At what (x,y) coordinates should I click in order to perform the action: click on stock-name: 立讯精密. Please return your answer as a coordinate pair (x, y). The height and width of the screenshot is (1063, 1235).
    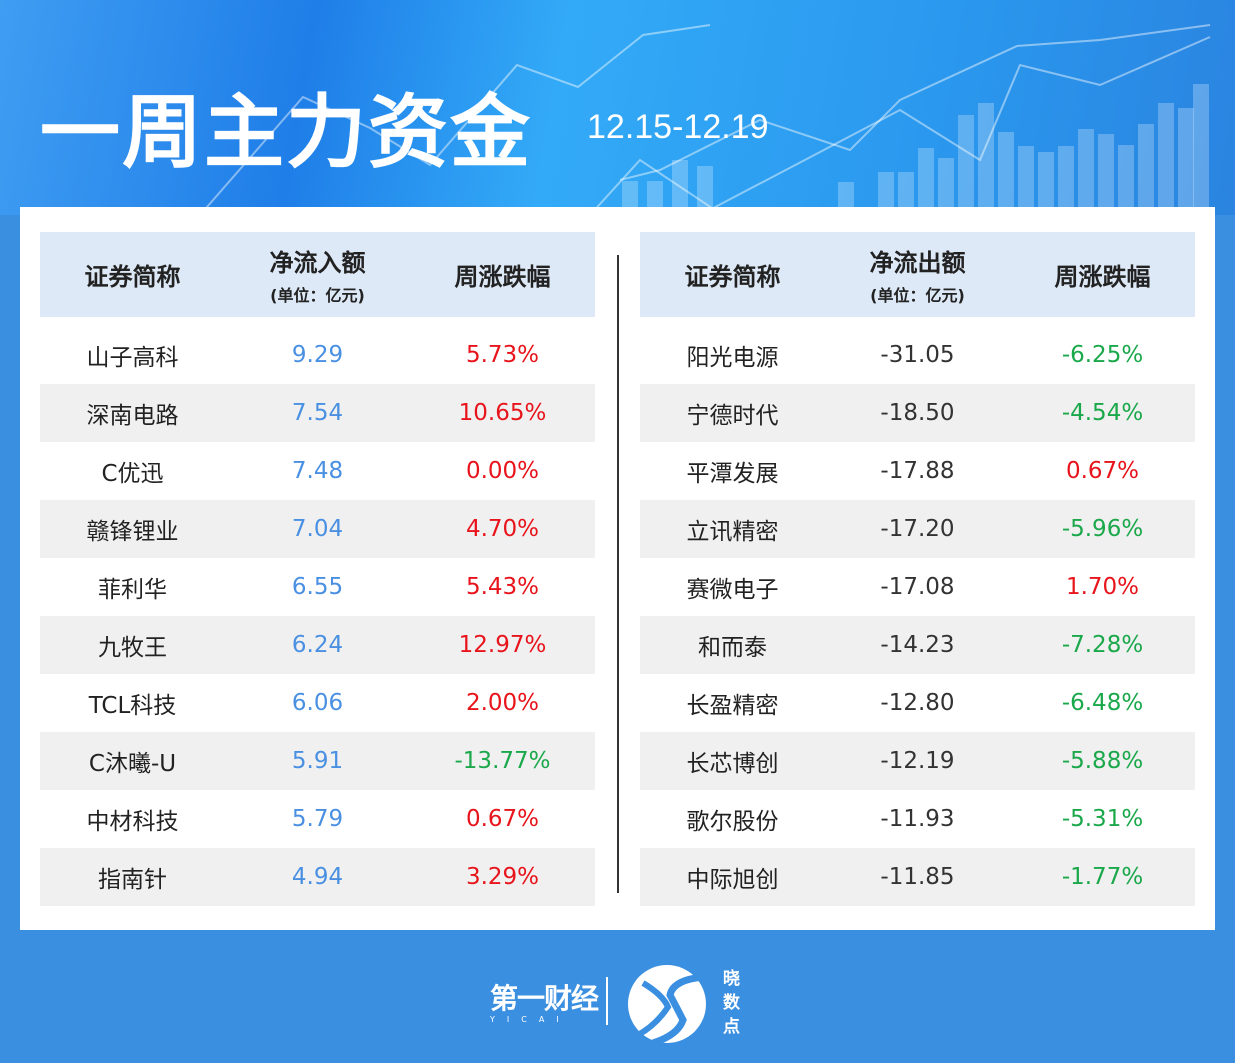
    Looking at the image, I should click on (732, 532).